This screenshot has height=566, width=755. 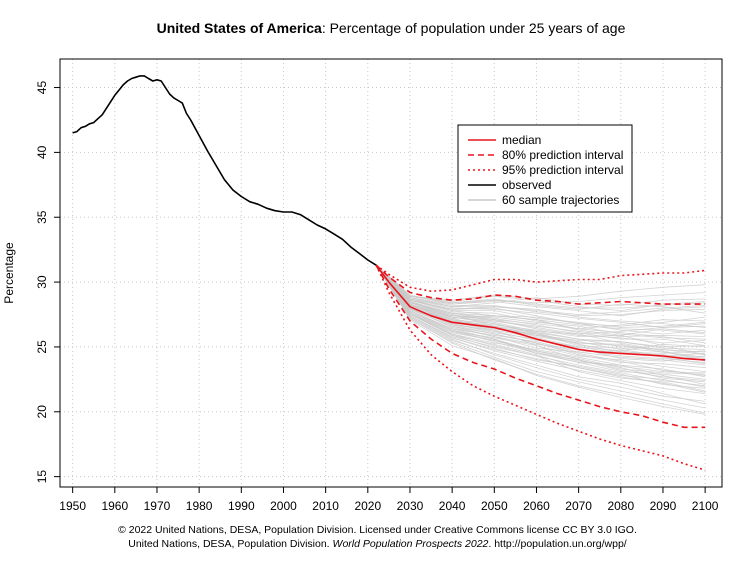 I want to click on x-tick-label: 2030, so click(x=410, y=506).